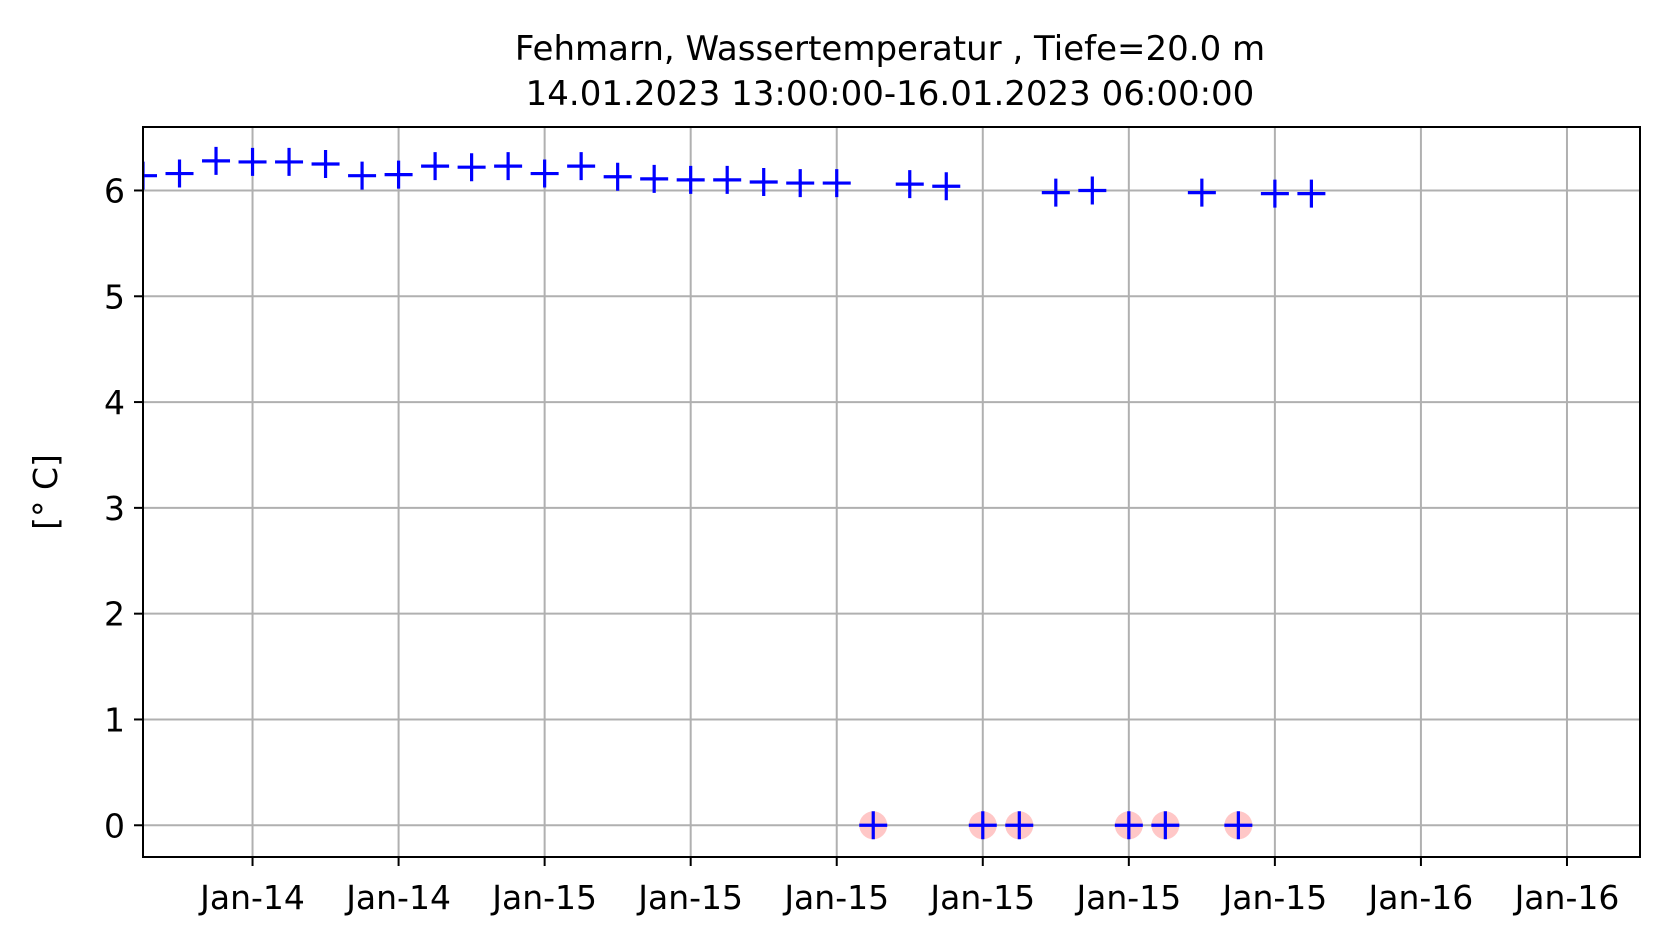 This screenshot has height=952, width=1663. I want to click on y-tick-label: 6, so click(114, 190).